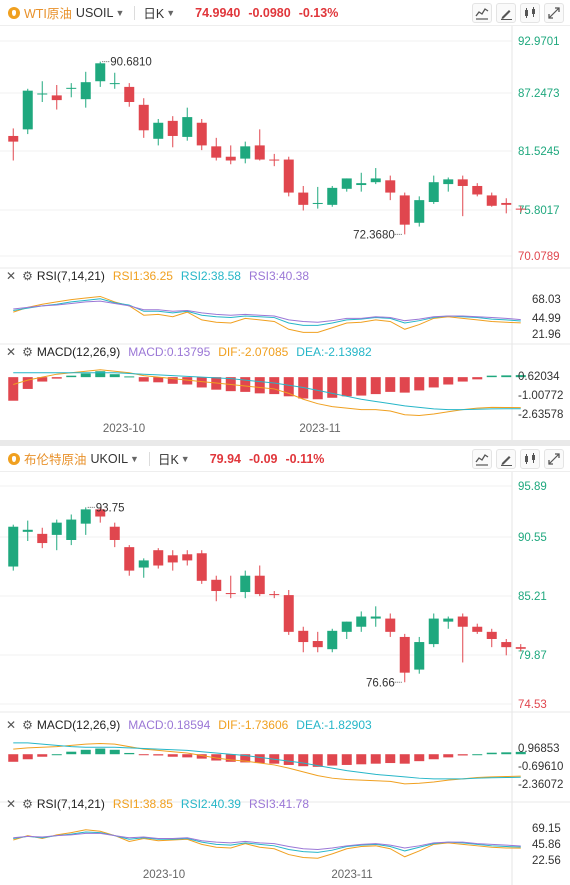  Describe the element at coordinates (253, 352) in the screenshot. I see `dif-value: DIF:-2.07085` at that location.